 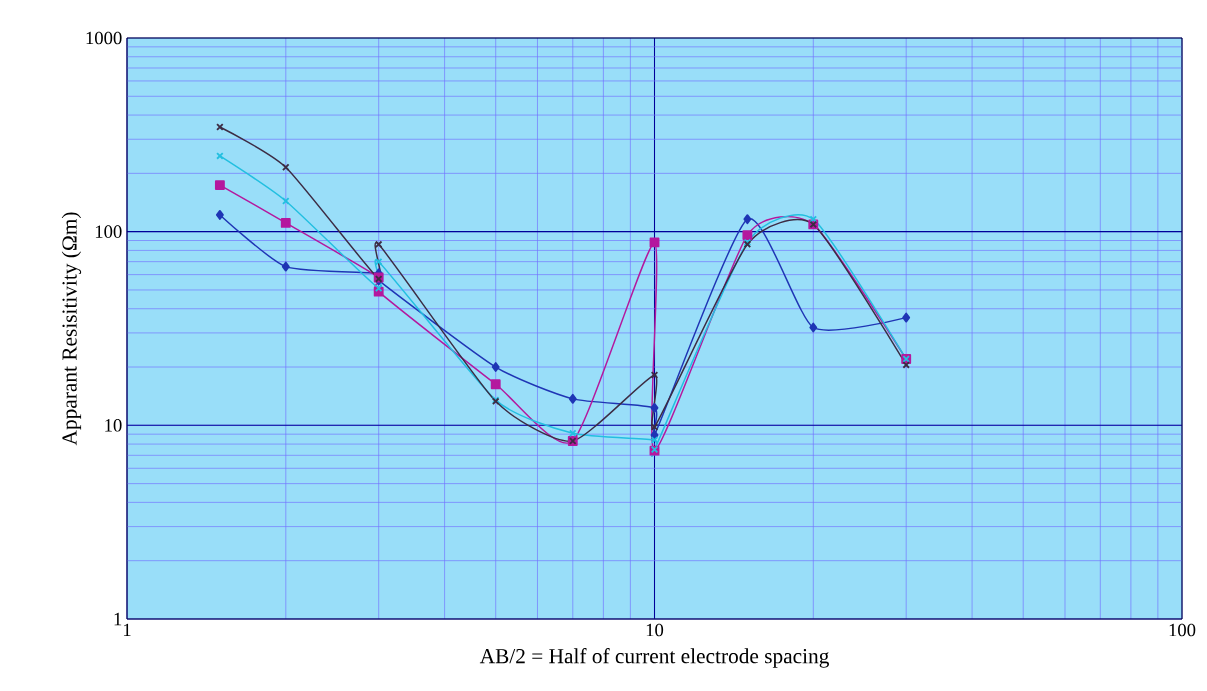 I want to click on y-tick-label: 100, so click(x=108, y=231).